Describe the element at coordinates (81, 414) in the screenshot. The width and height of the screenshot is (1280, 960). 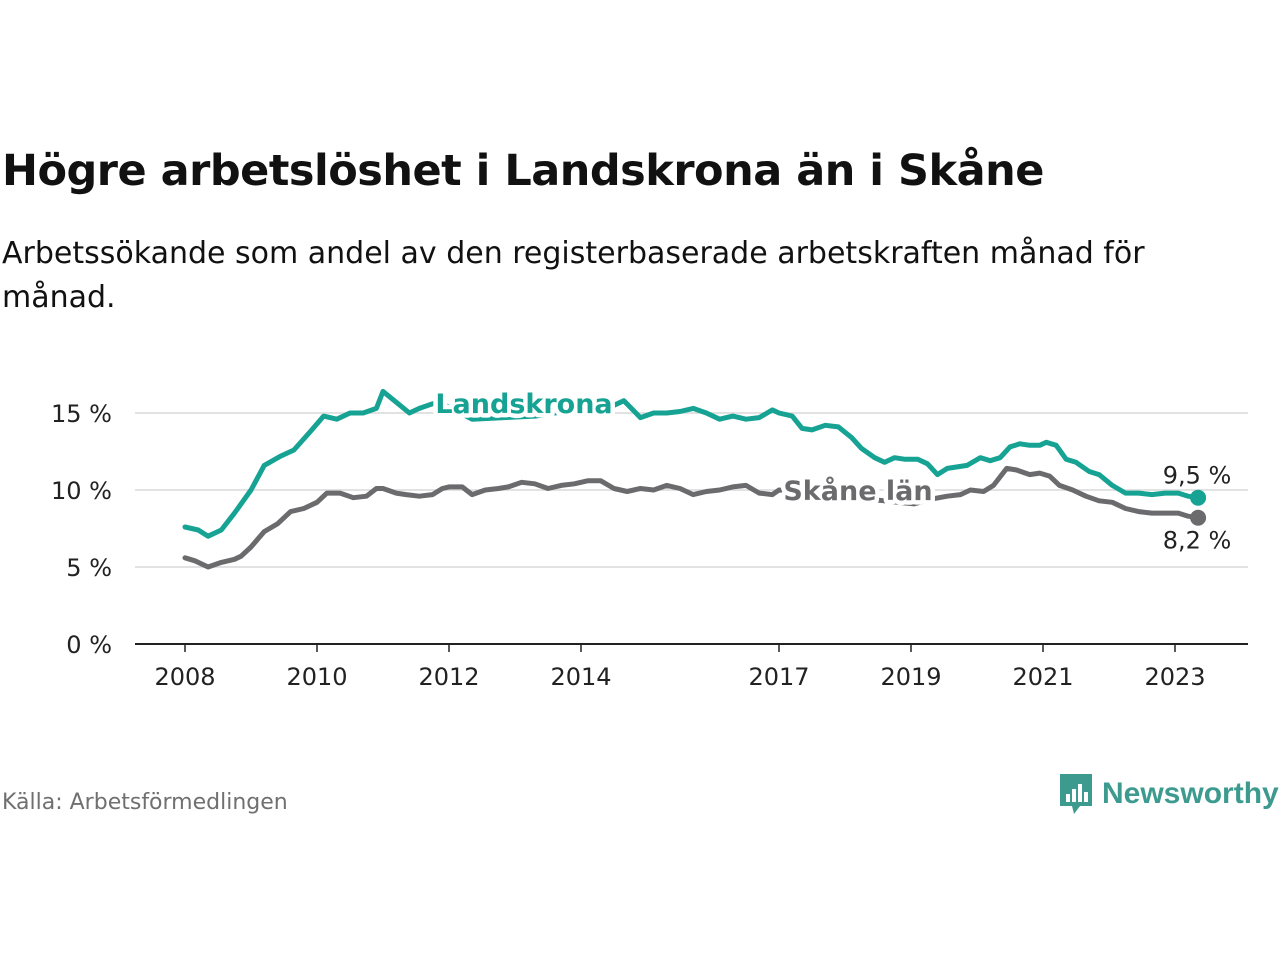
I see `y-tick-label: 15 %` at that location.